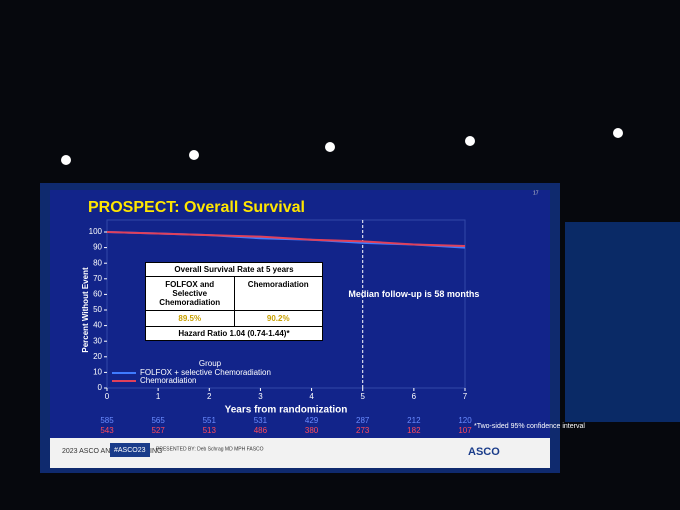 This screenshot has width=680, height=510. What do you see at coordinates (286, 239) in the screenshot?
I see `series-line` at bounding box center [286, 239].